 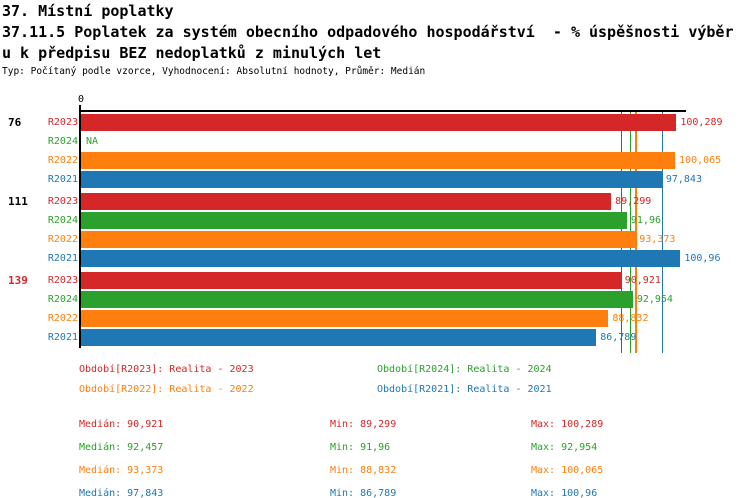 I want to click on stat-median-r2023: Medián: 90,921, so click(x=121, y=424).